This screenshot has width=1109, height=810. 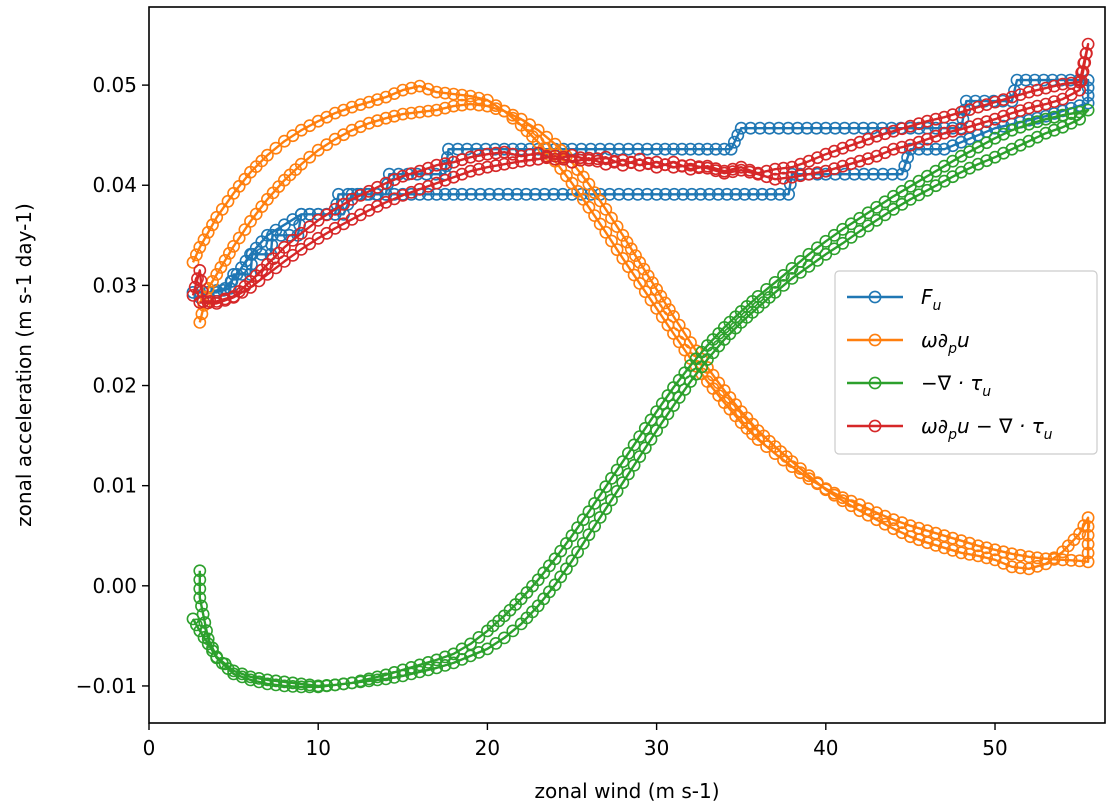 What do you see at coordinates (24, 365) in the screenshot?
I see `y-axis-label: zonal acceleration (m s-1 day-1)` at bounding box center [24, 365].